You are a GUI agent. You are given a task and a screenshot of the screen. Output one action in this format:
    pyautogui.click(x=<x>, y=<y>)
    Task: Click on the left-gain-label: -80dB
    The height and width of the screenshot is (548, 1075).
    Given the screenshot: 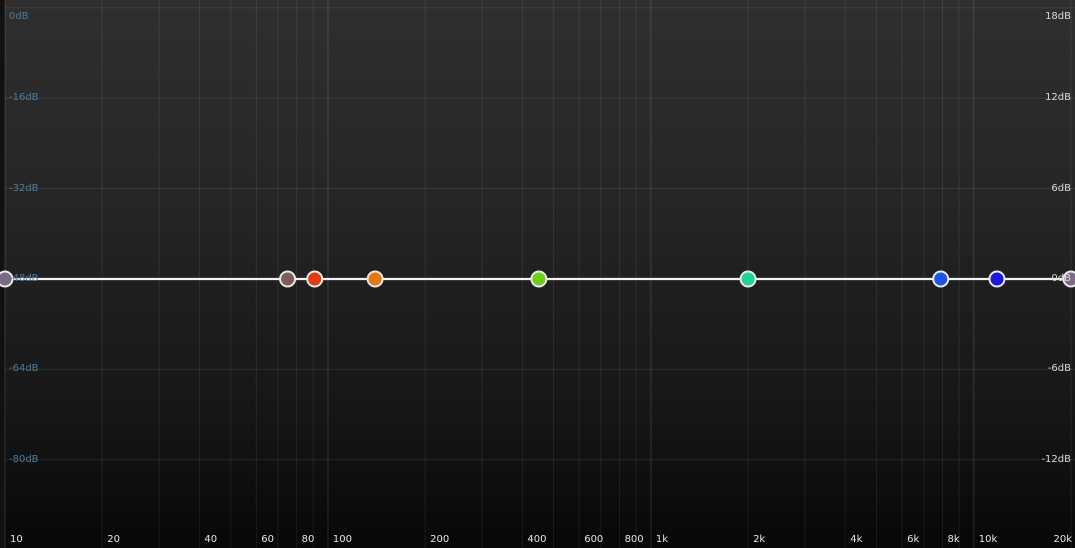 What is the action you would take?
    pyautogui.click(x=24, y=459)
    